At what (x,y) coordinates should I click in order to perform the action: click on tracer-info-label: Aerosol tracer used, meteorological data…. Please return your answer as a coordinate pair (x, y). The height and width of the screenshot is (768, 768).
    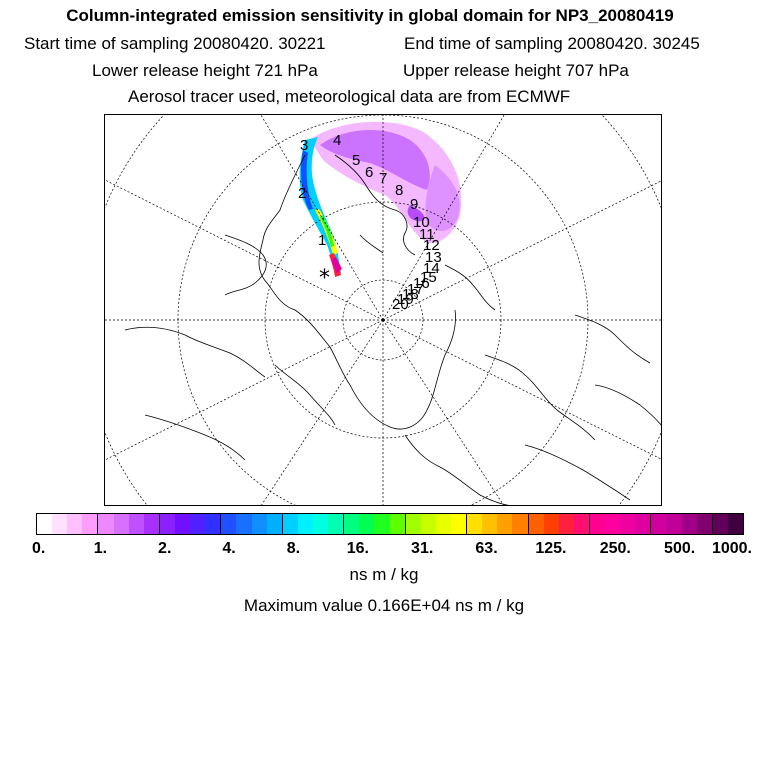
    Looking at the image, I should click on (349, 96).